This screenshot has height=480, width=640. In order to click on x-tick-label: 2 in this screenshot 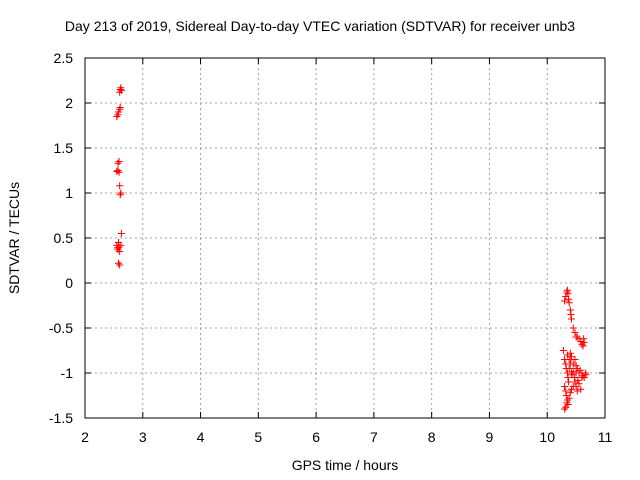, I will do `click(85, 437)`.